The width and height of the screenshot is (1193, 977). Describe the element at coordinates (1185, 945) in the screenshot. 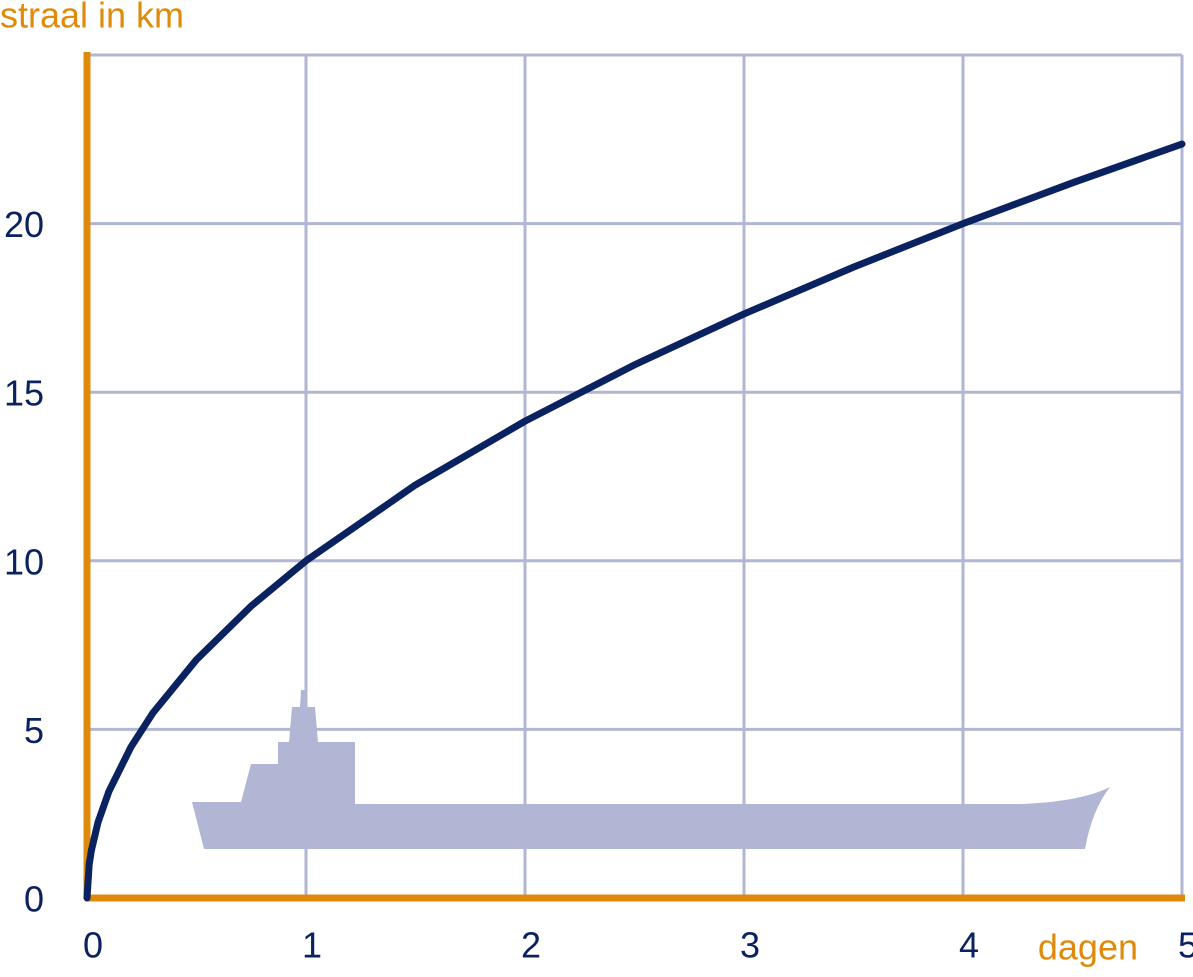

I see `x-tick-label: 5` at that location.